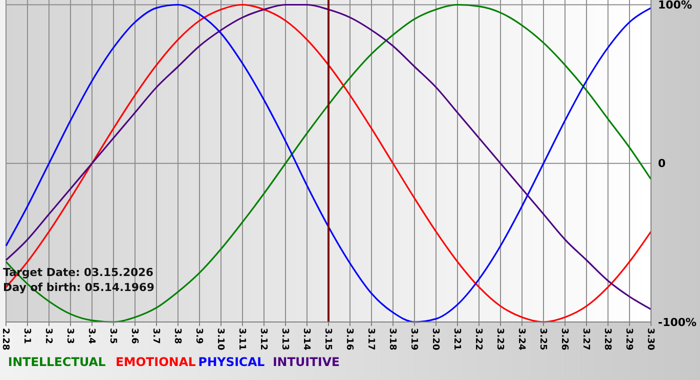 The image size is (700, 380). What do you see at coordinates (677, 322) in the screenshot?
I see `y-tick-label: -100%` at bounding box center [677, 322].